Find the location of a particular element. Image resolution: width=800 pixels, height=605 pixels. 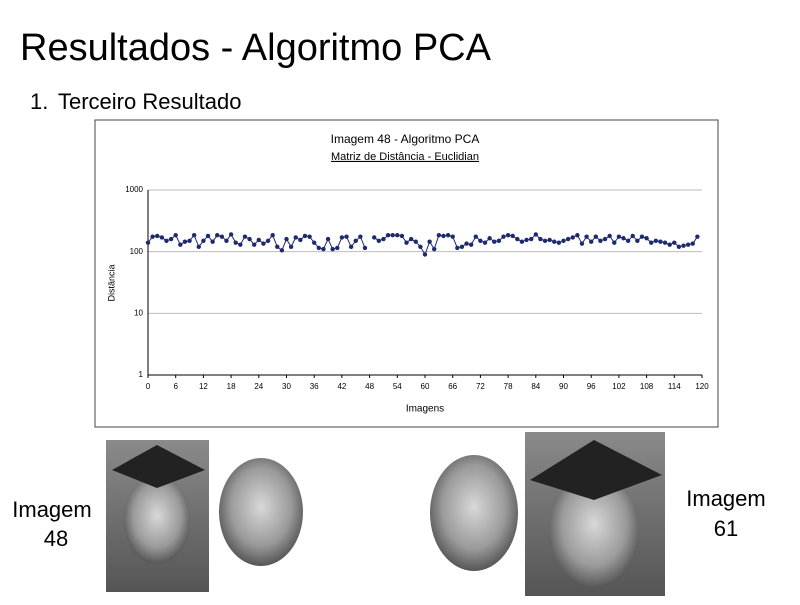

x-tick-label: 108 is located at coordinates (647, 386).